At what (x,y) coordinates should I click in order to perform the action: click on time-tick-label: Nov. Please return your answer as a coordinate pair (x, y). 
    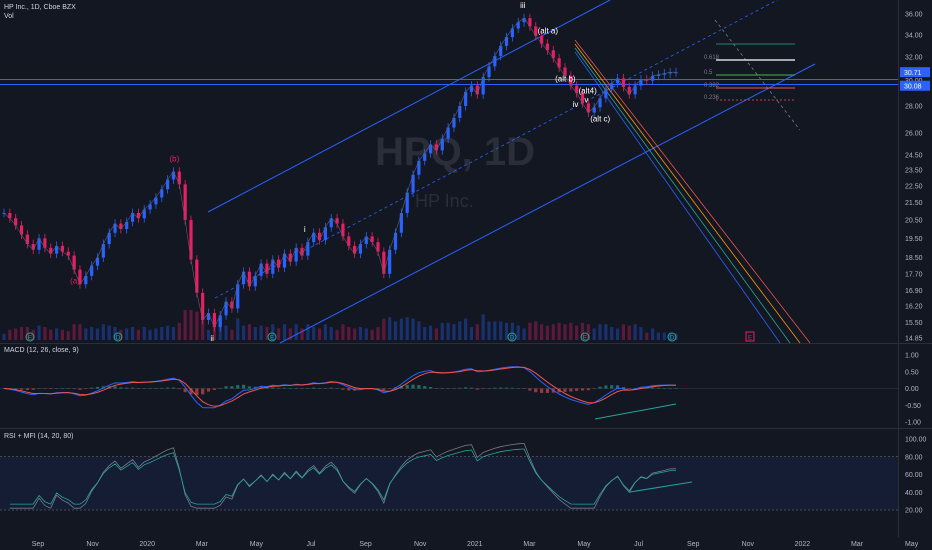
    Looking at the image, I should click on (748, 544).